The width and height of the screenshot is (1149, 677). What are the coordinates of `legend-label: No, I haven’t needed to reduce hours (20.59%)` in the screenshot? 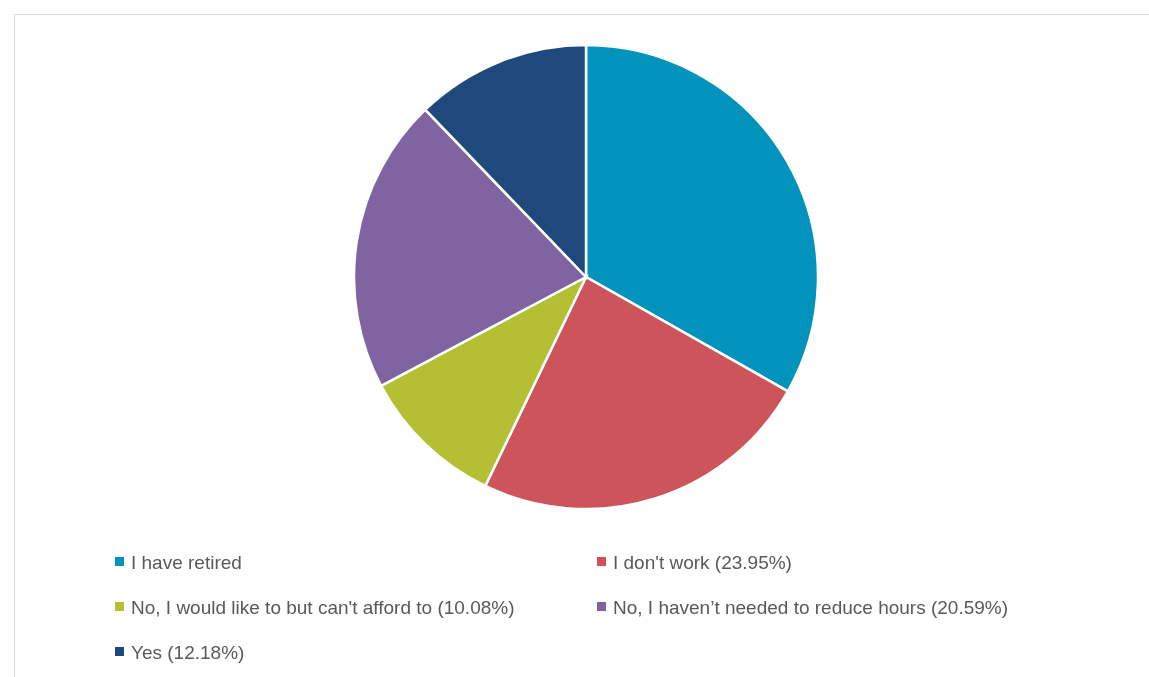 It's located at (811, 607).